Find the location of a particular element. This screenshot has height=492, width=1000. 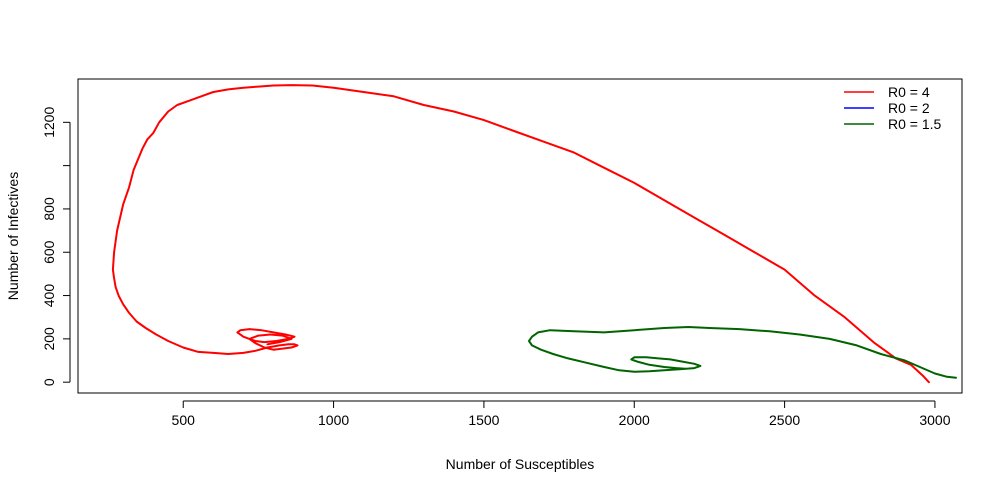

x-tick-label: 500 is located at coordinates (184, 420).